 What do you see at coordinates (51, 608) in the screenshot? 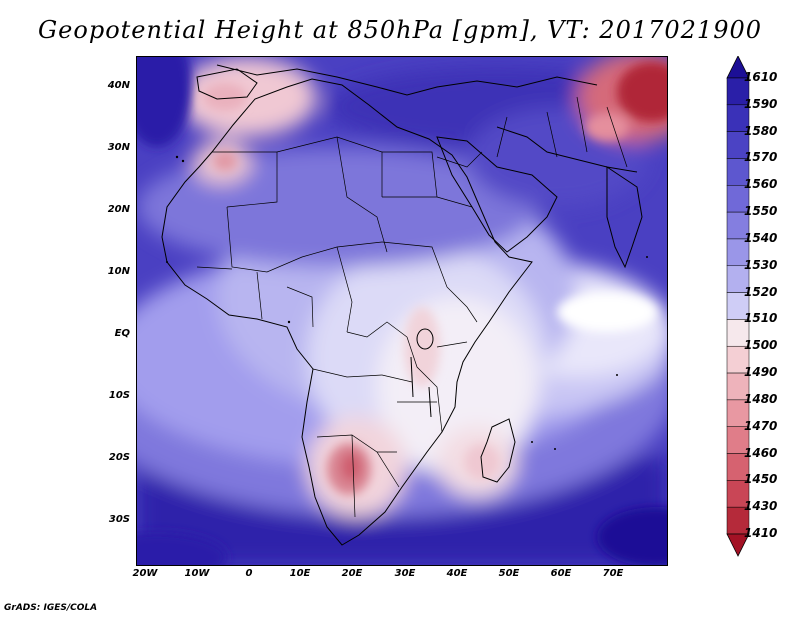
I see `credit-text: GrADS: IGES/COLA` at bounding box center [51, 608].